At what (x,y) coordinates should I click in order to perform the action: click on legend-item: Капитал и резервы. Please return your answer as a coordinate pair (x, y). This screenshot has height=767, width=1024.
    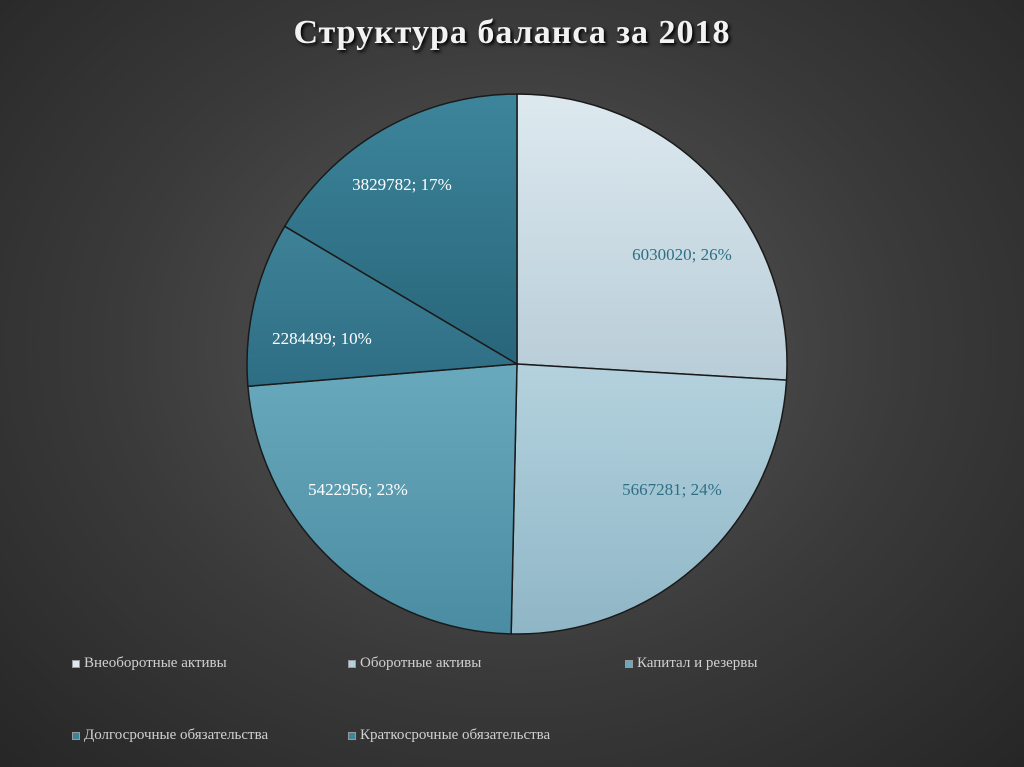
    Looking at the image, I should click on (691, 663).